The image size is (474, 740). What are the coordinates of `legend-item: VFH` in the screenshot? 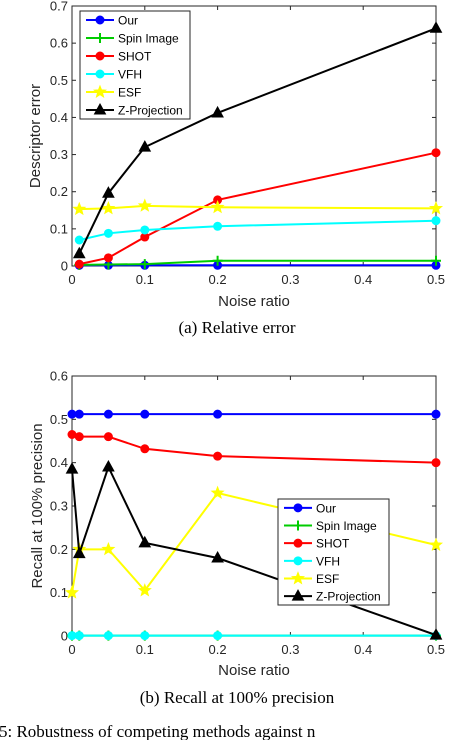 It's located at (114, 75).